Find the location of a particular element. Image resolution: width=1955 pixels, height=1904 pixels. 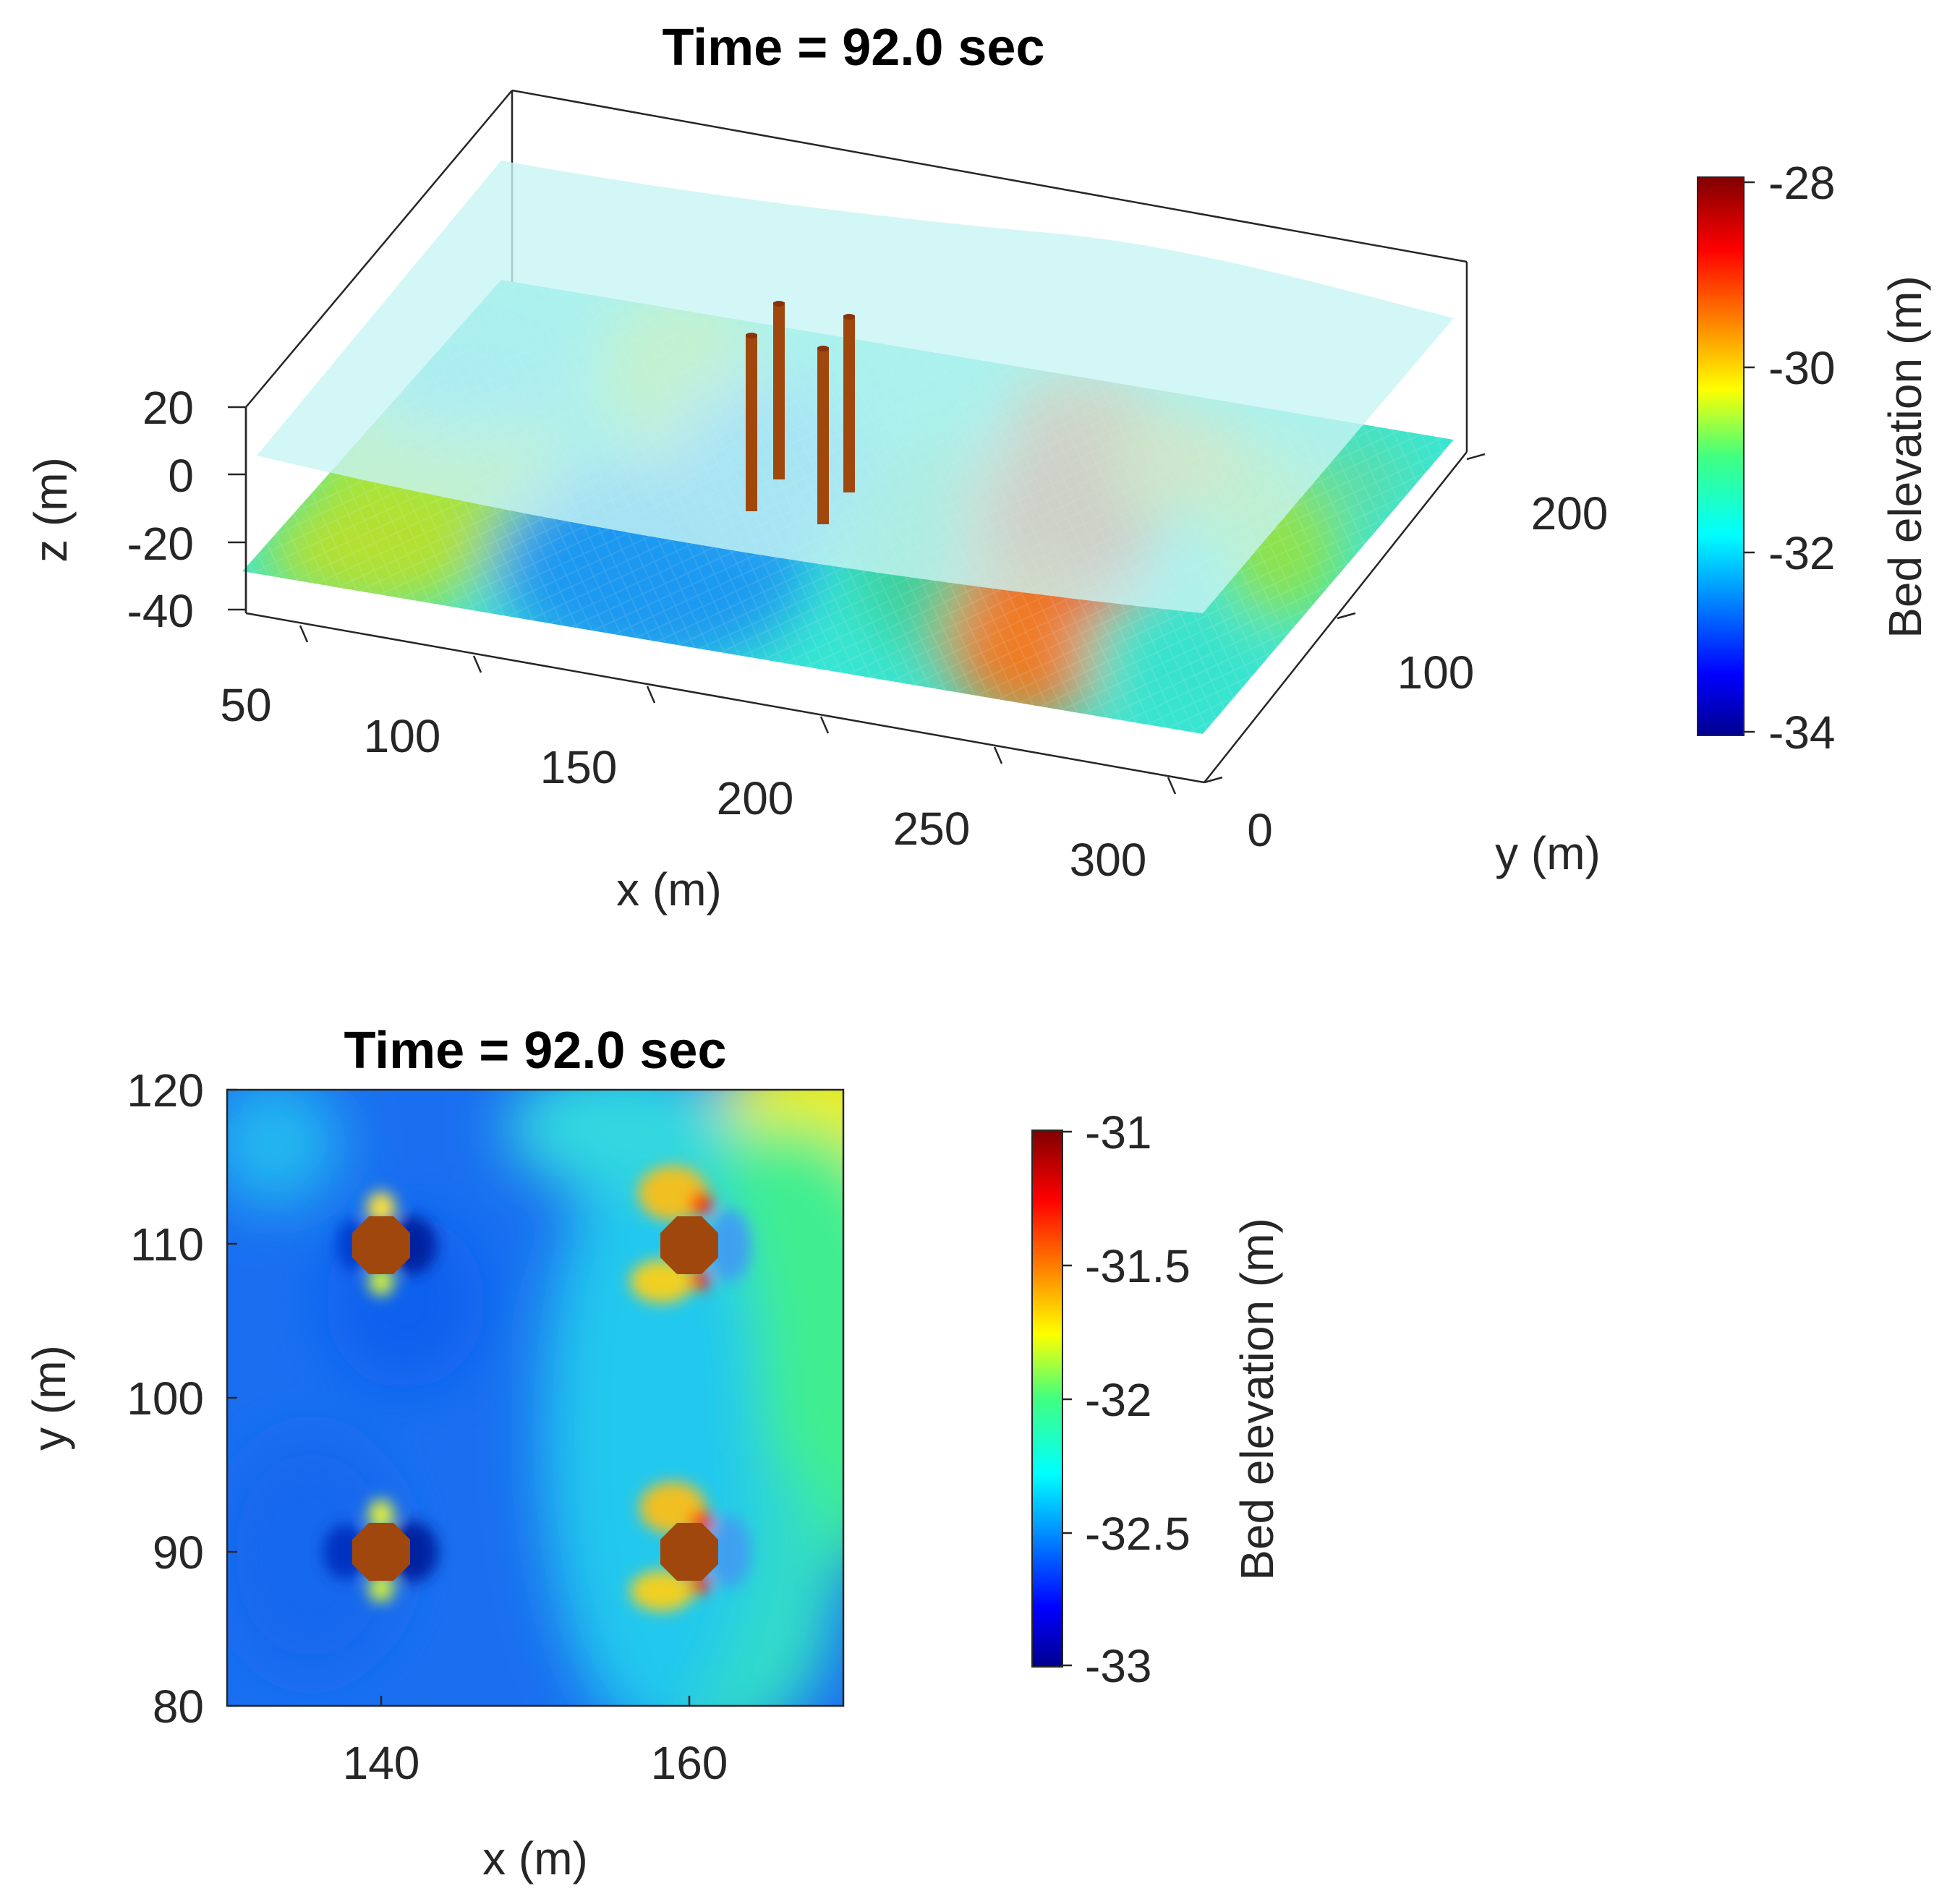

x-tick-label: 100 is located at coordinates (402, 736).